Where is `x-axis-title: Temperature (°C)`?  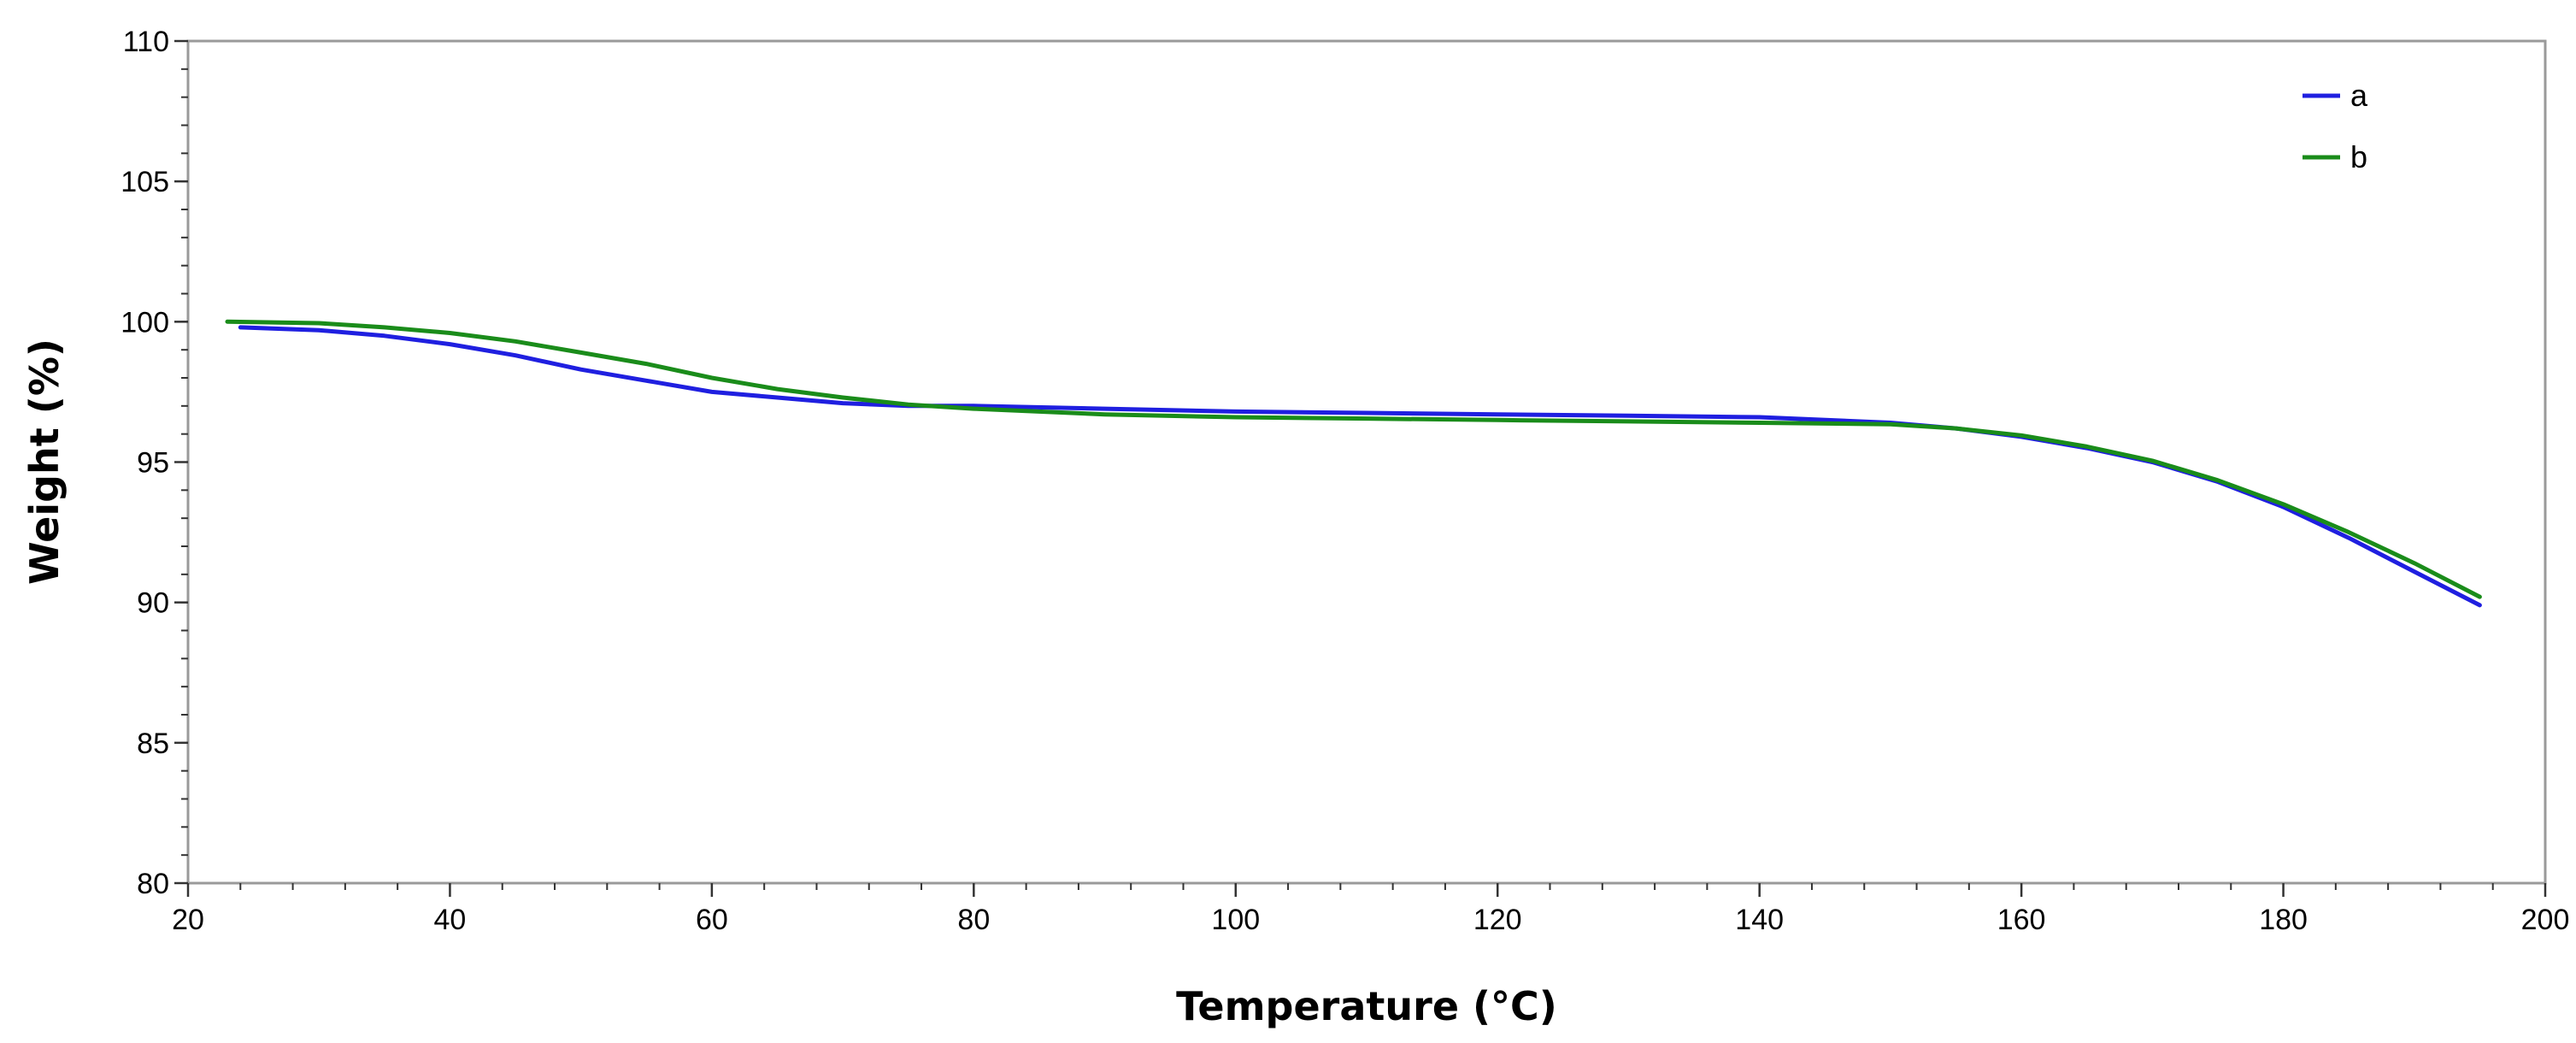 x-axis-title: Temperature (°C) is located at coordinates (1366, 1006).